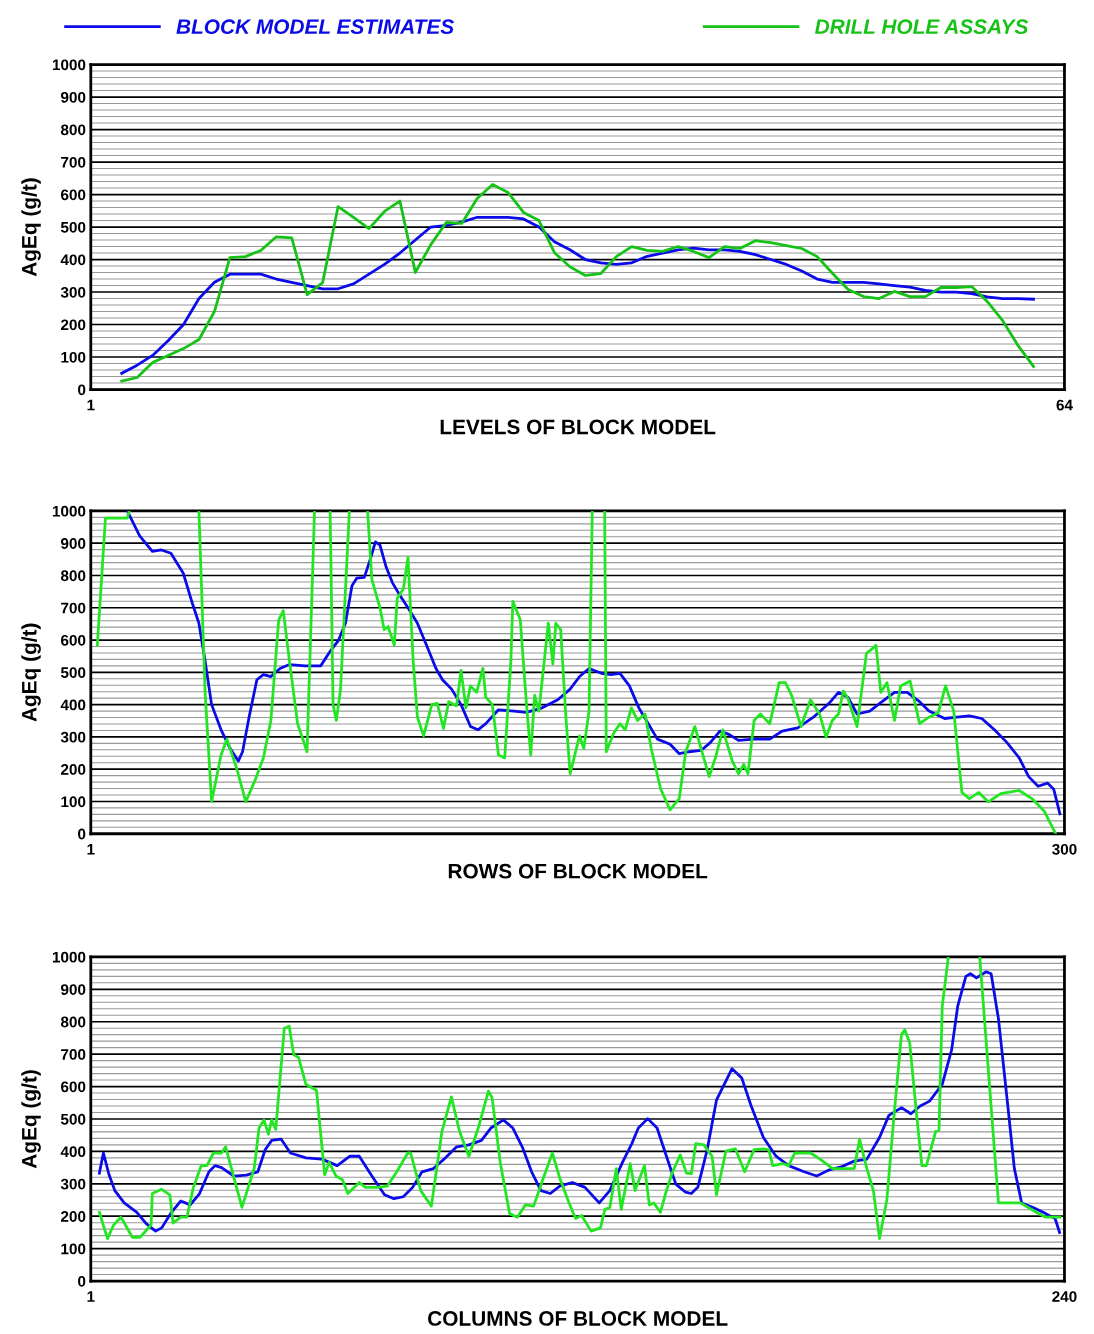 Image resolution: width=1094 pixels, height=1334 pixels. What do you see at coordinates (315, 27) in the screenshot?
I see `legend-label: BLOCK MODEL ESTIMATES` at bounding box center [315, 27].